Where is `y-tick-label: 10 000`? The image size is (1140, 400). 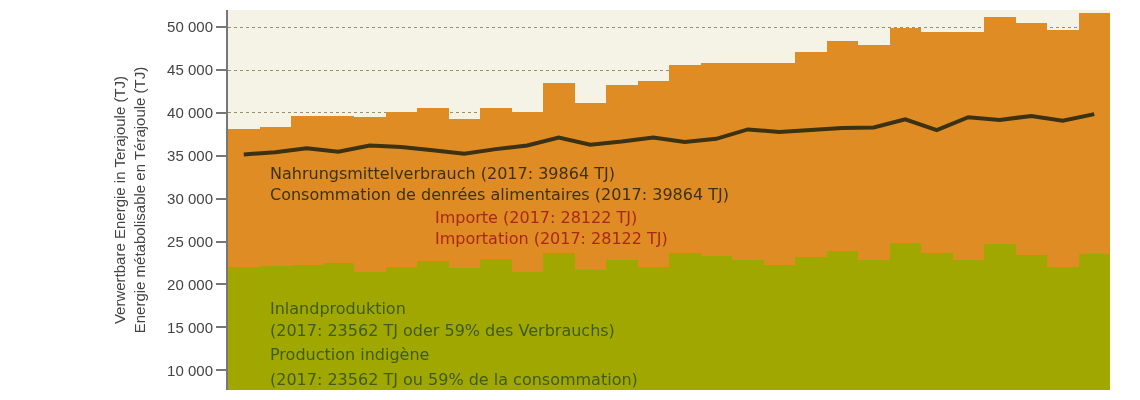 y-tick-label: 10 000 is located at coordinates (190, 370).